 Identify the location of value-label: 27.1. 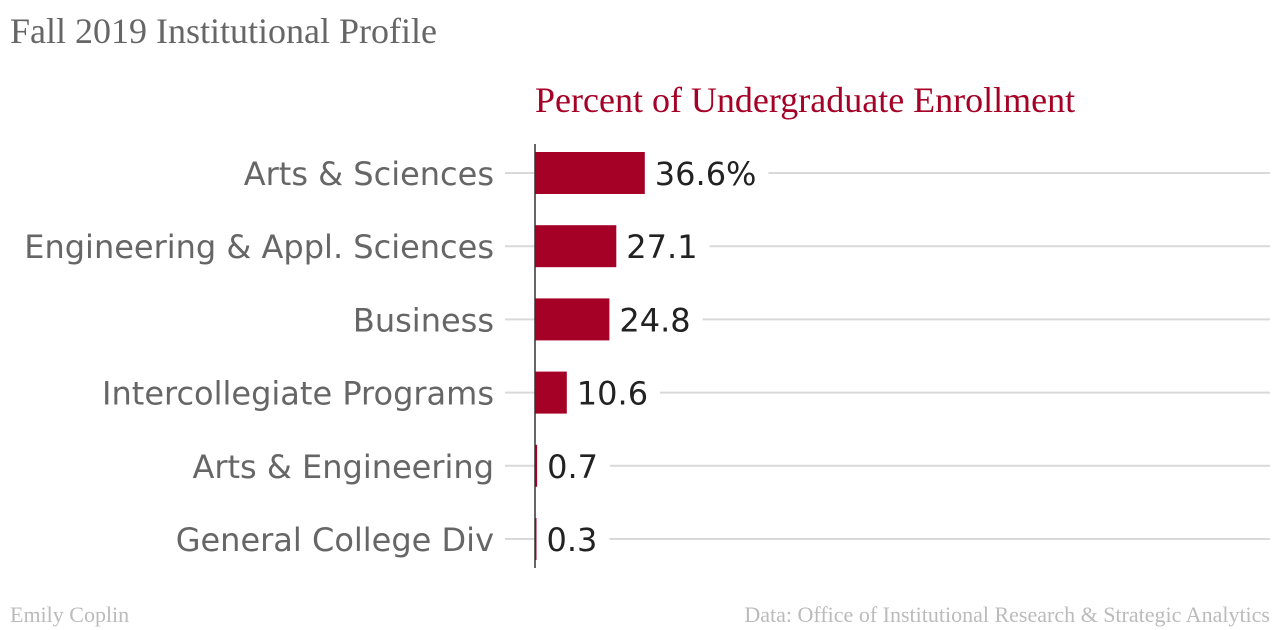
(661, 247).